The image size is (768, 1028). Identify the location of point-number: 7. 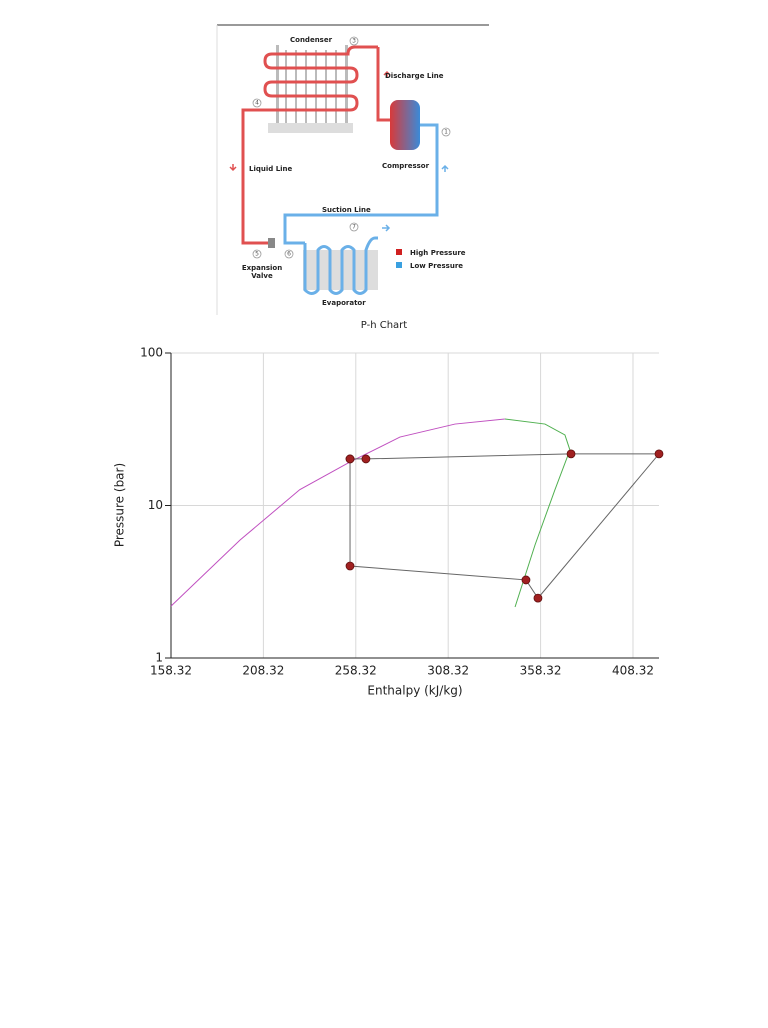
(354, 227).